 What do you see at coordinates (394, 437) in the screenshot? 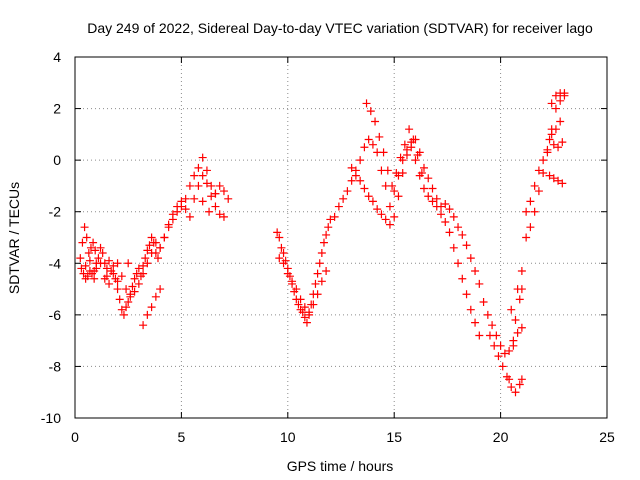
I see `x-tick-label: 15` at bounding box center [394, 437].